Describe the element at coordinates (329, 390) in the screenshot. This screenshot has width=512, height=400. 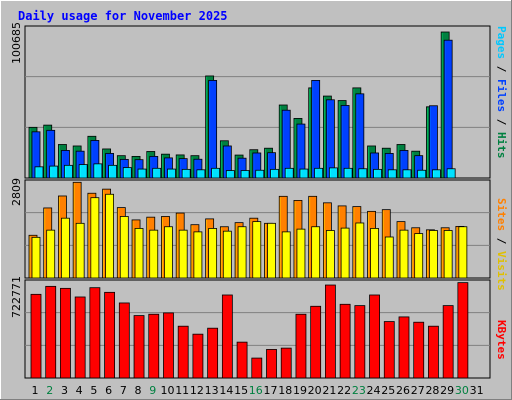
I see `x-tick-label-21: 21` at that location.